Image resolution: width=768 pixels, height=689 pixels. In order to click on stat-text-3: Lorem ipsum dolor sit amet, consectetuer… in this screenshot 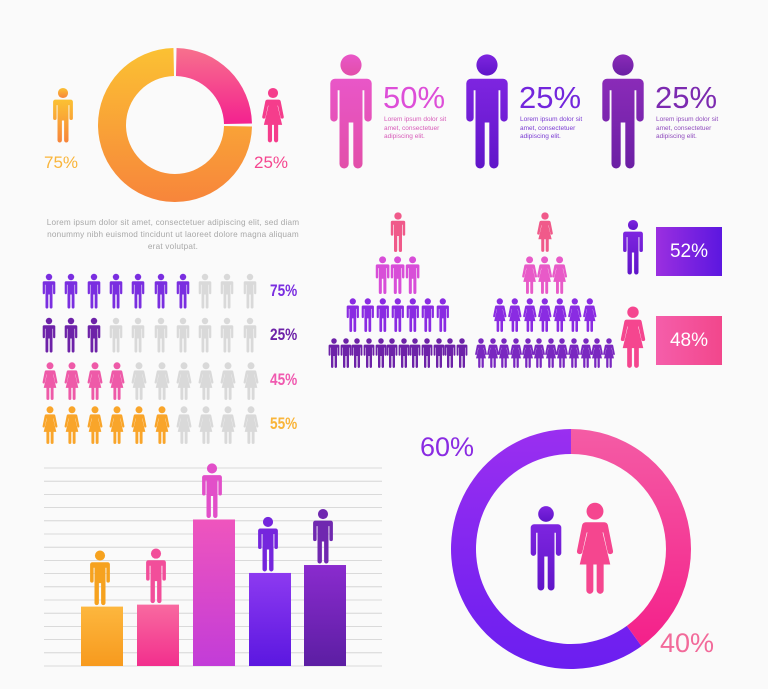, I will do `click(687, 128)`.